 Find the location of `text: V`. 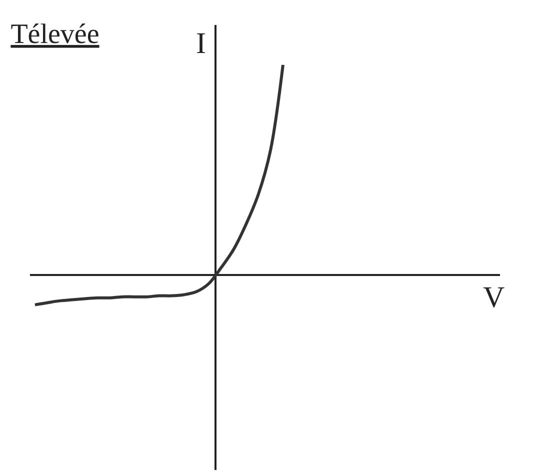

text: V is located at coordinates (494, 297).